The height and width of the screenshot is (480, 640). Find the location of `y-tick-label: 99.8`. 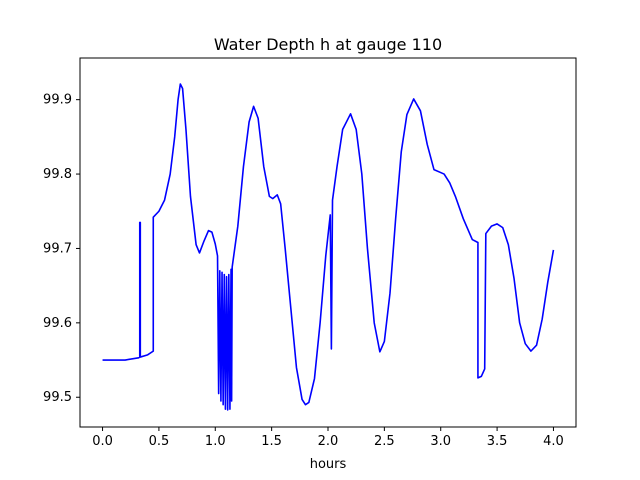

y-tick-label: 99.8 is located at coordinates (57, 174).